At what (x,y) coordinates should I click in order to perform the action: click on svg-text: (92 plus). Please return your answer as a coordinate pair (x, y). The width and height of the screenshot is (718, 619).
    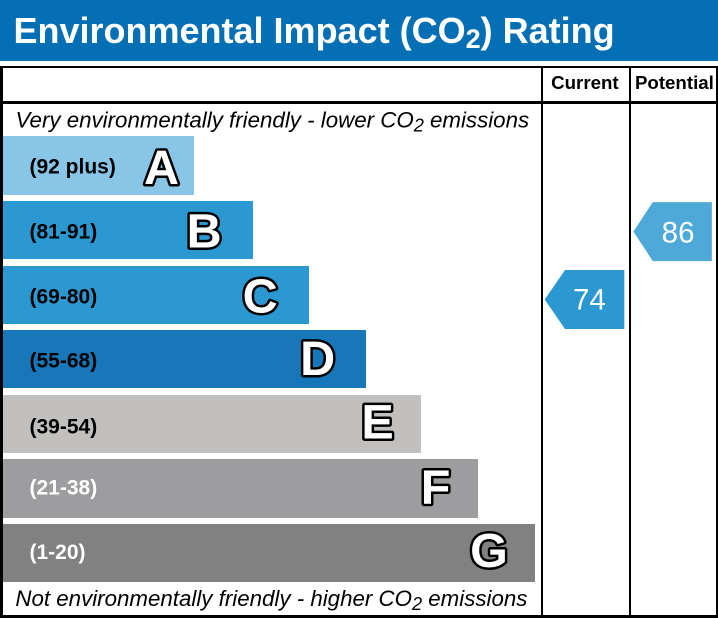
    Looking at the image, I should click on (73, 166).